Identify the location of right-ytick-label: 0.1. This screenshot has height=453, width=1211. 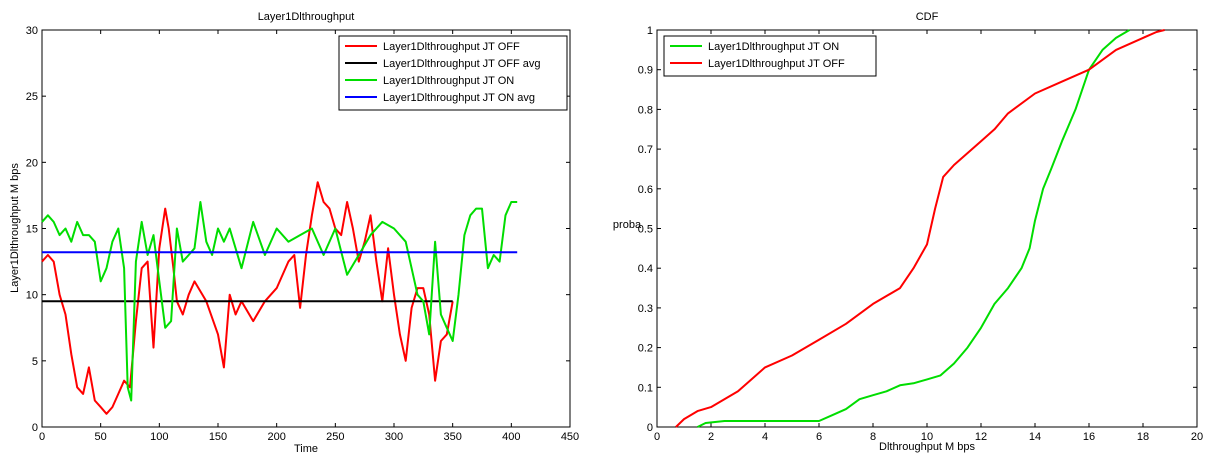
(645, 388).